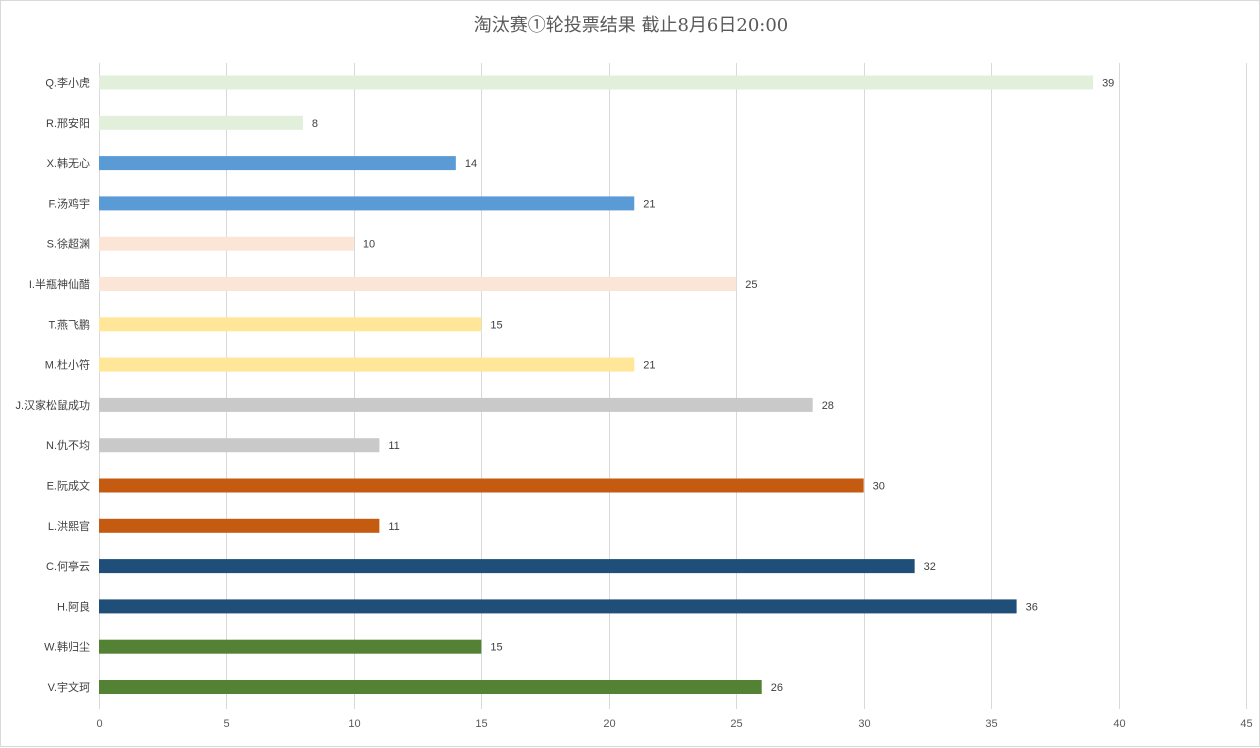  What do you see at coordinates (828, 406) in the screenshot?
I see `data-label: 28` at bounding box center [828, 406].